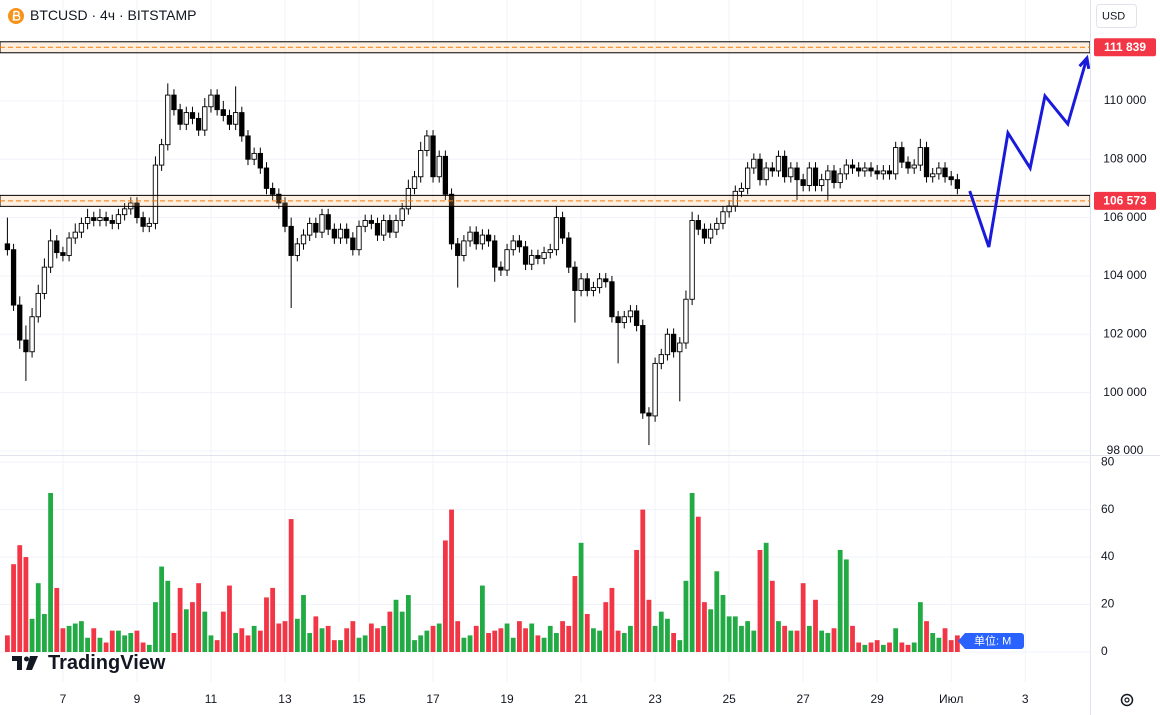 The width and height of the screenshot is (1160, 715). I want to click on settings-button, so click(1127, 700).